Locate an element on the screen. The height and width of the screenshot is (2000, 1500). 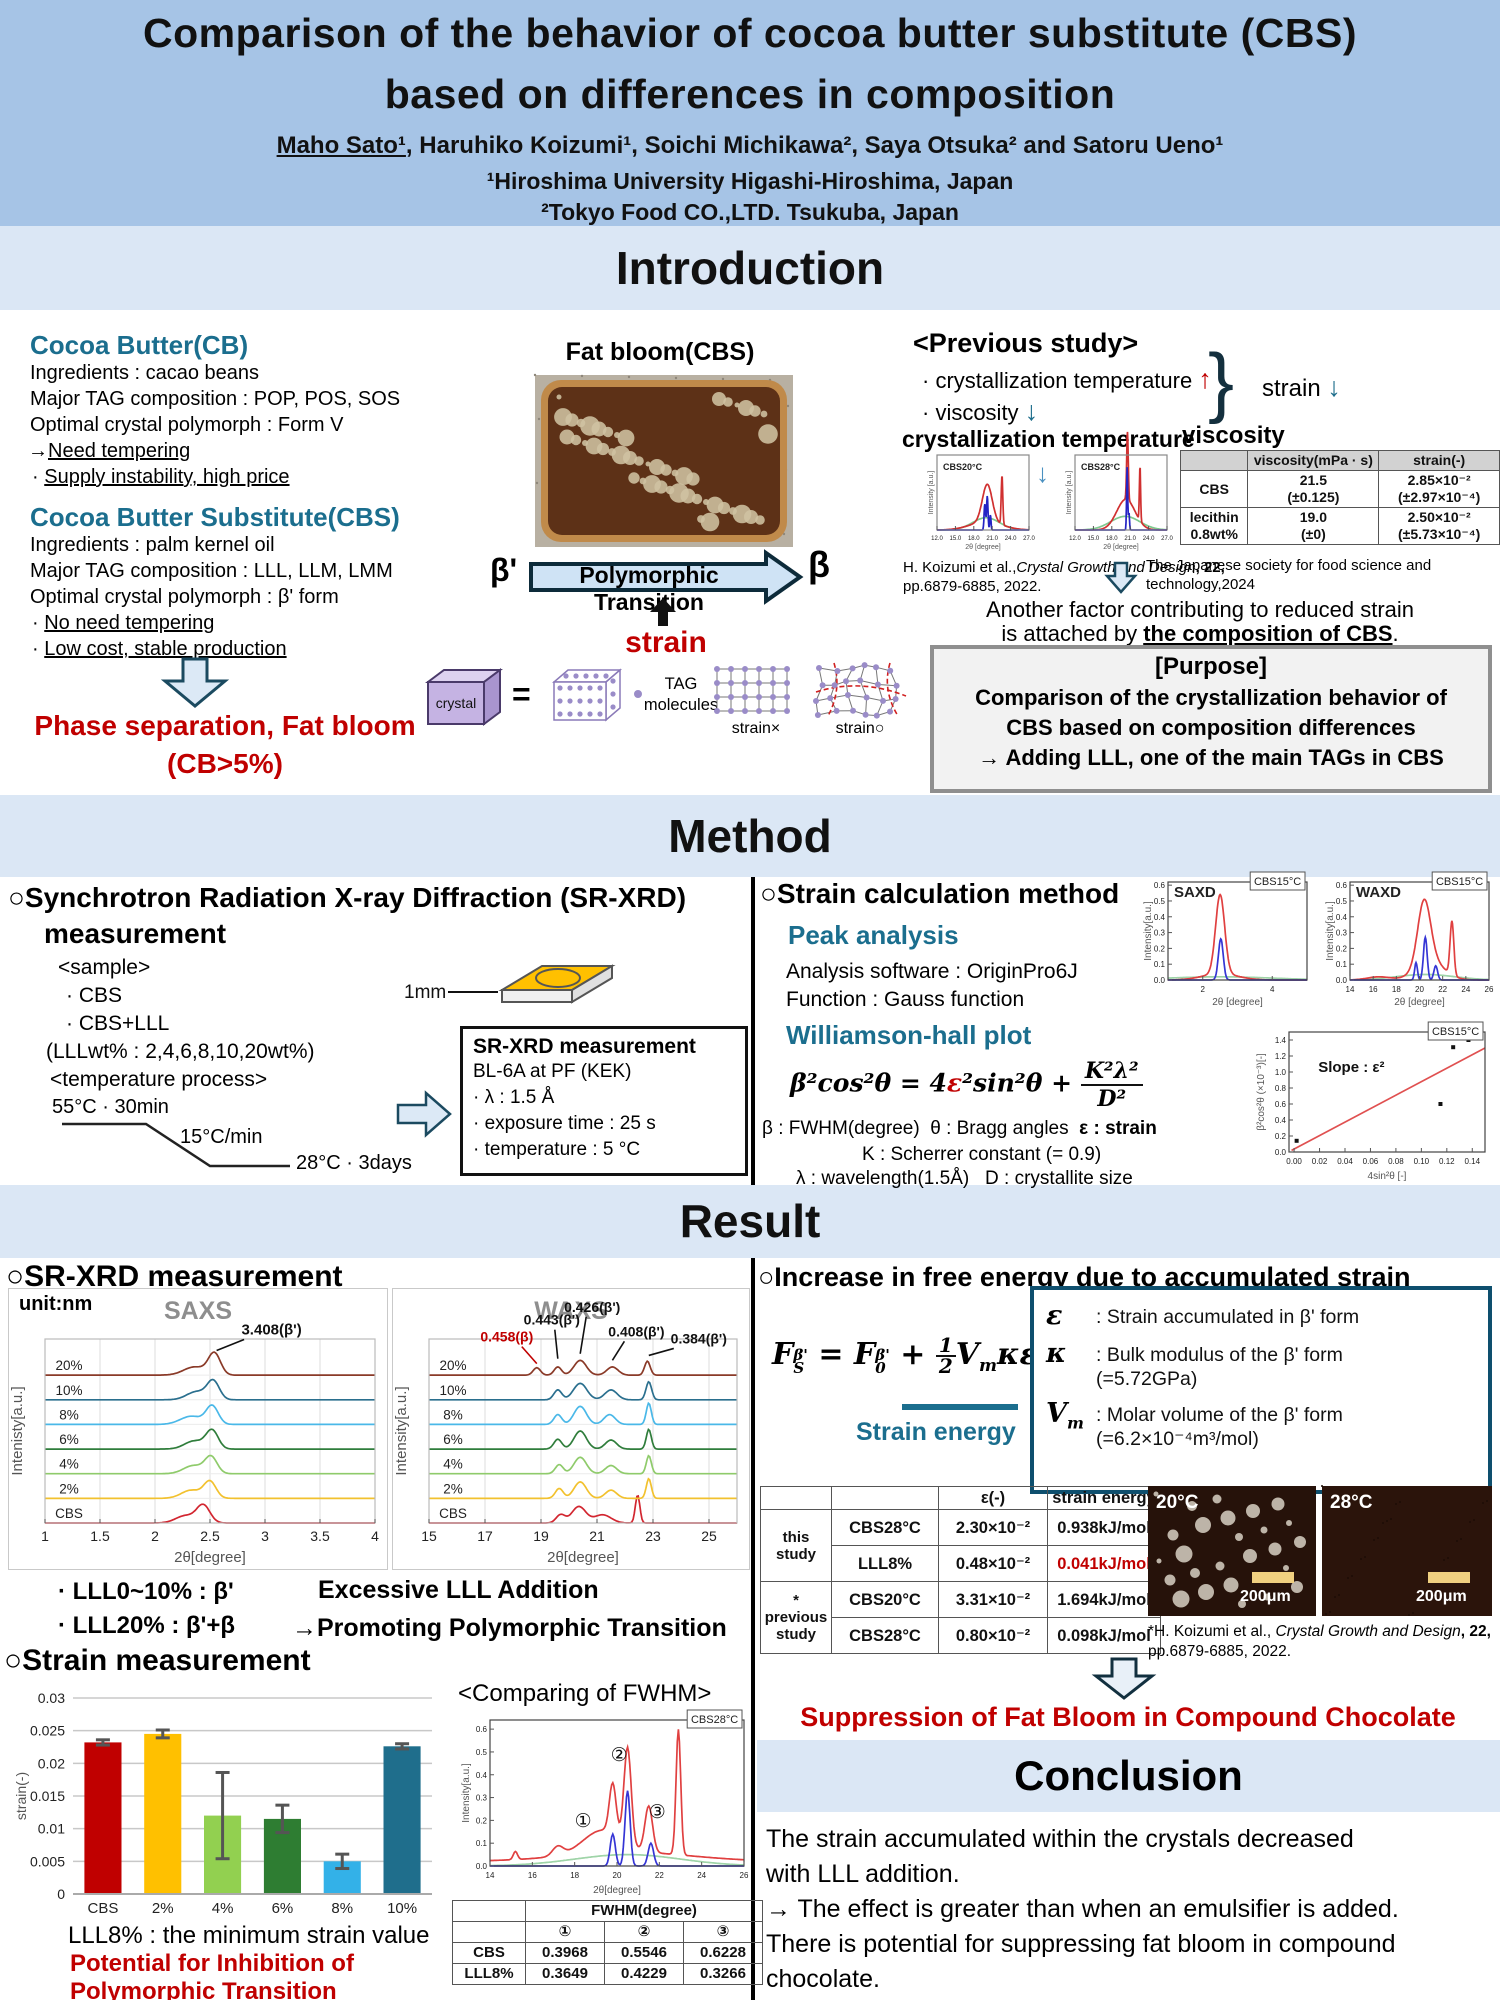
conclusion-title: Conclusion is located at coordinates (1128, 1775).